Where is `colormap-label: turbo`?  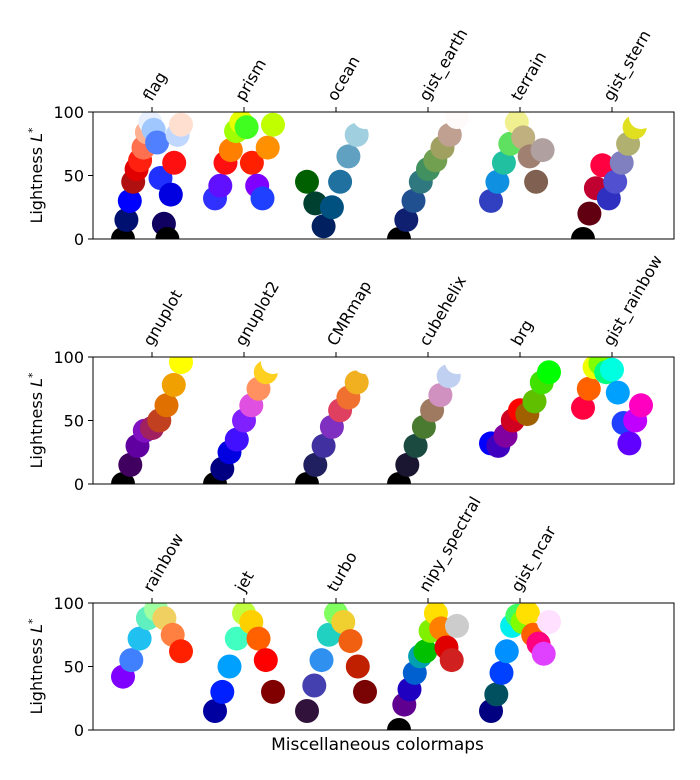 colormap-label: turbo is located at coordinates (342, 571).